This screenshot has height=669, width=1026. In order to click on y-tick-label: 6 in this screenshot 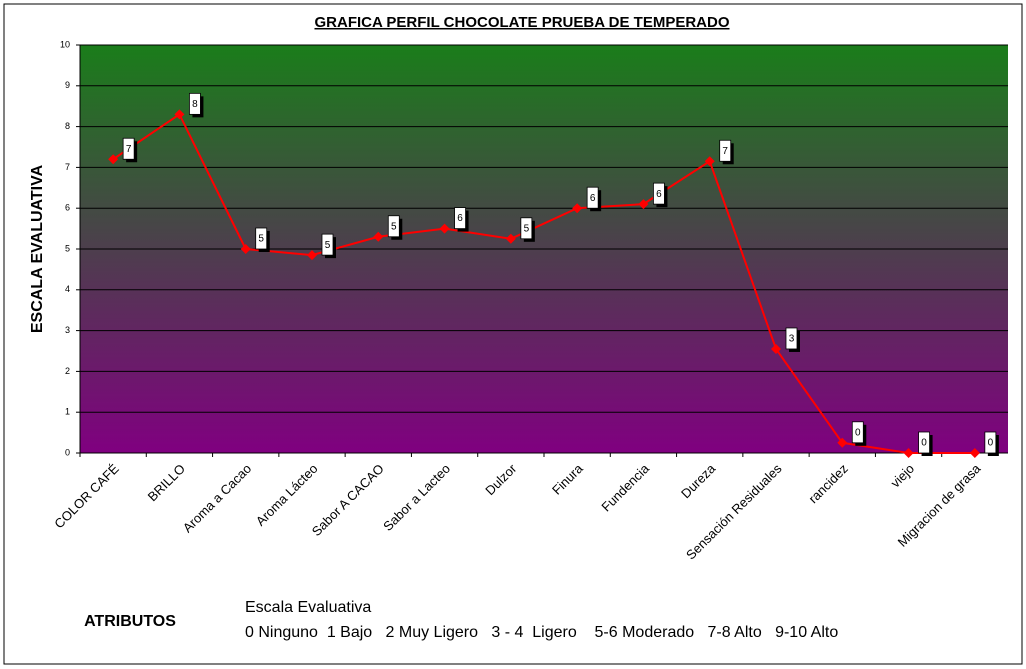, I will do `click(67, 208)`.